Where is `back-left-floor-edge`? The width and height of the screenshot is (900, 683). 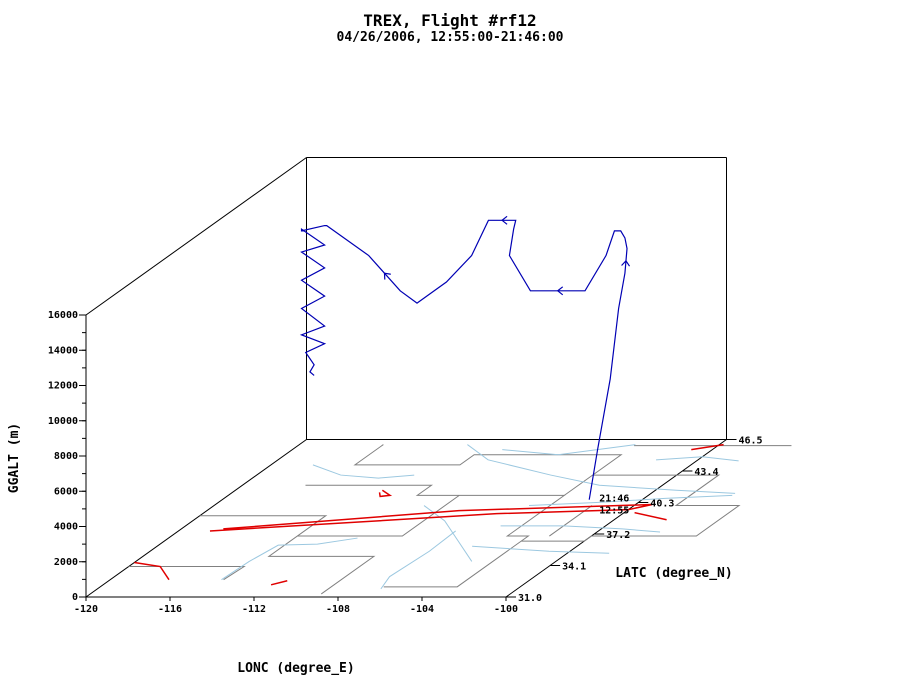
back-left-floor-edge is located at coordinates (196, 518).